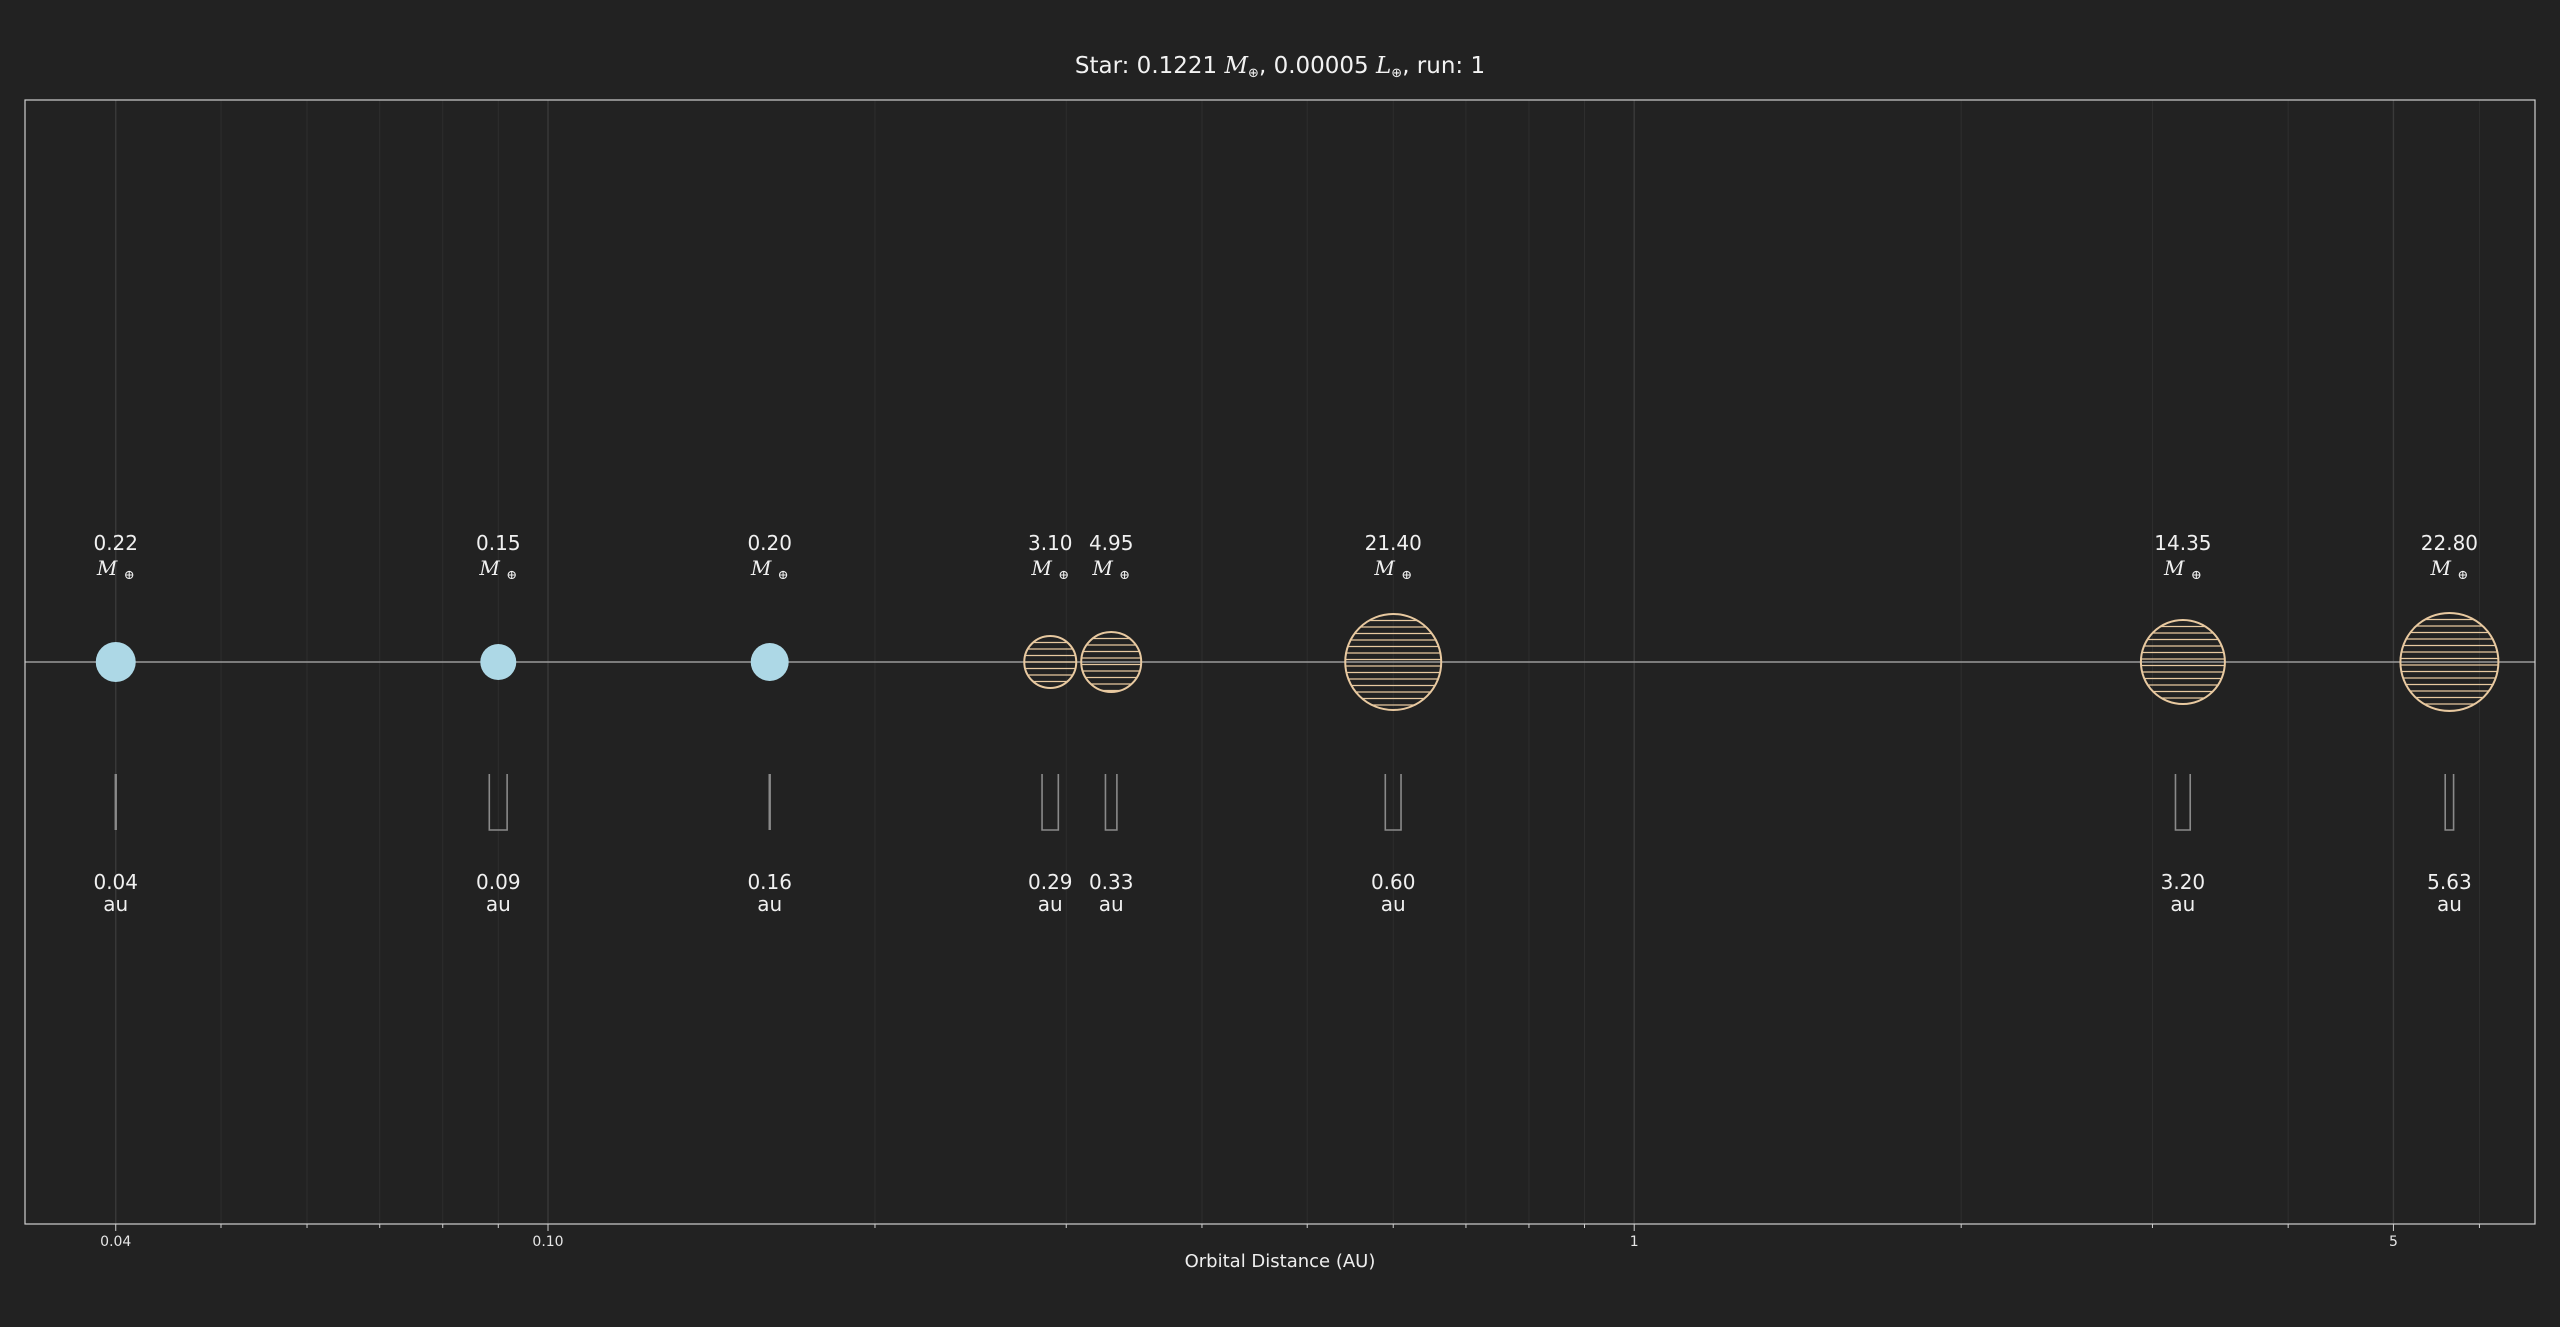 This screenshot has height=1327, width=2560. I want to click on planet-distance-label: 5.63, so click(2449, 882).